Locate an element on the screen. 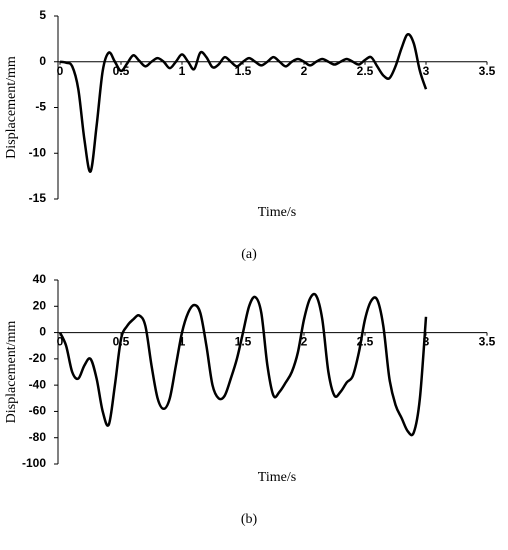 The image size is (508, 550). y-tick-label: 20 is located at coordinates (40, 305).